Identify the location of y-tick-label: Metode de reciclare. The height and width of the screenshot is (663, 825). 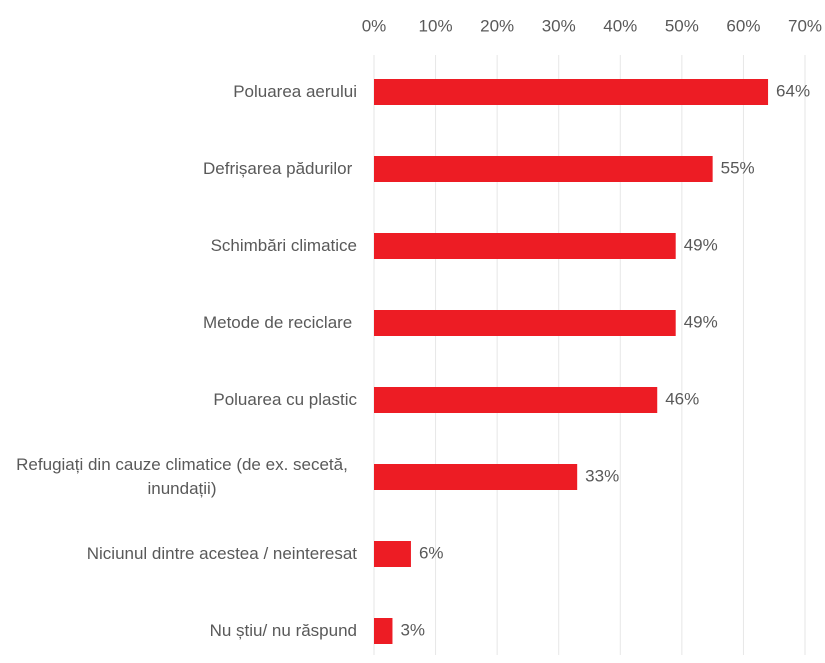
(279, 322).